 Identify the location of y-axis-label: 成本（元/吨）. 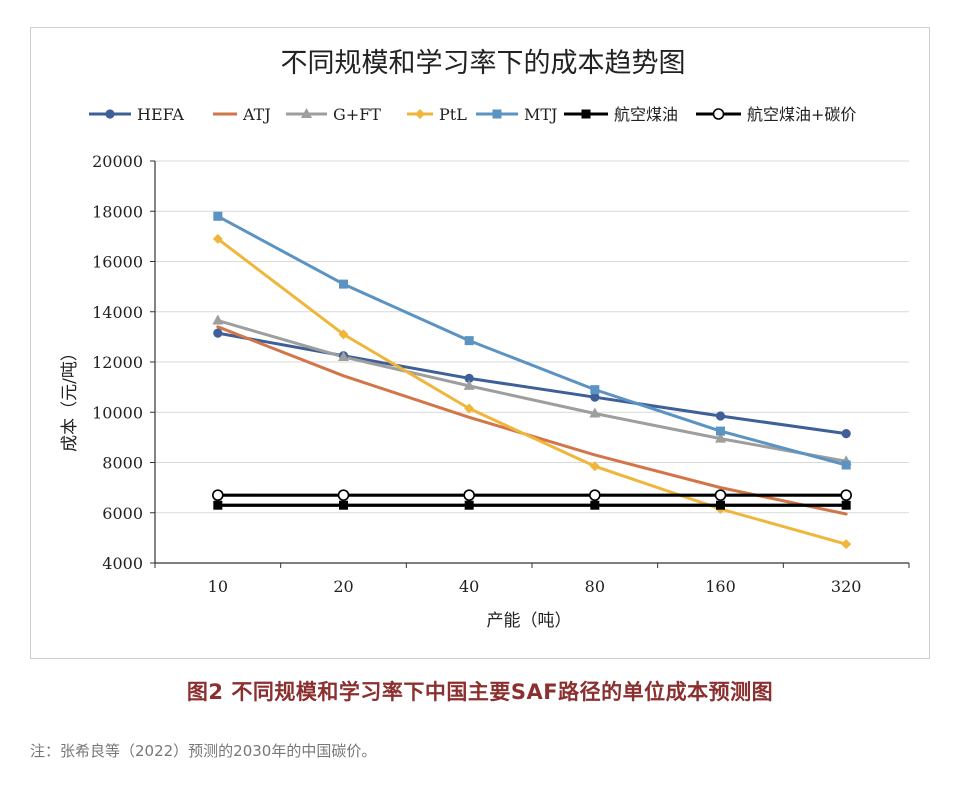
(70, 398).